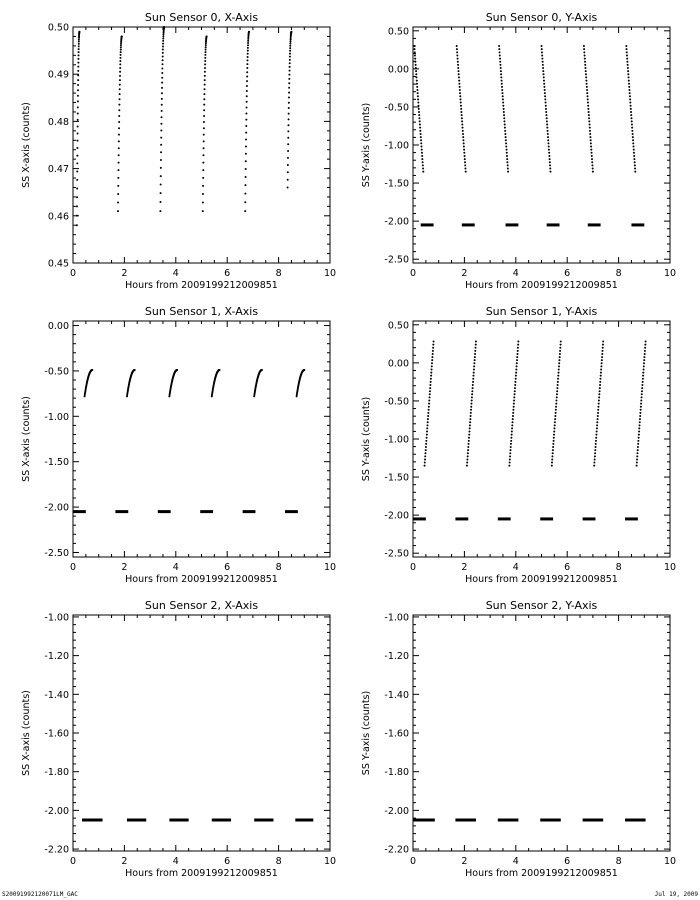 This screenshot has height=900, width=700. Describe the element at coordinates (619, 273) in the screenshot. I see `x-tick-label: 8` at that location.